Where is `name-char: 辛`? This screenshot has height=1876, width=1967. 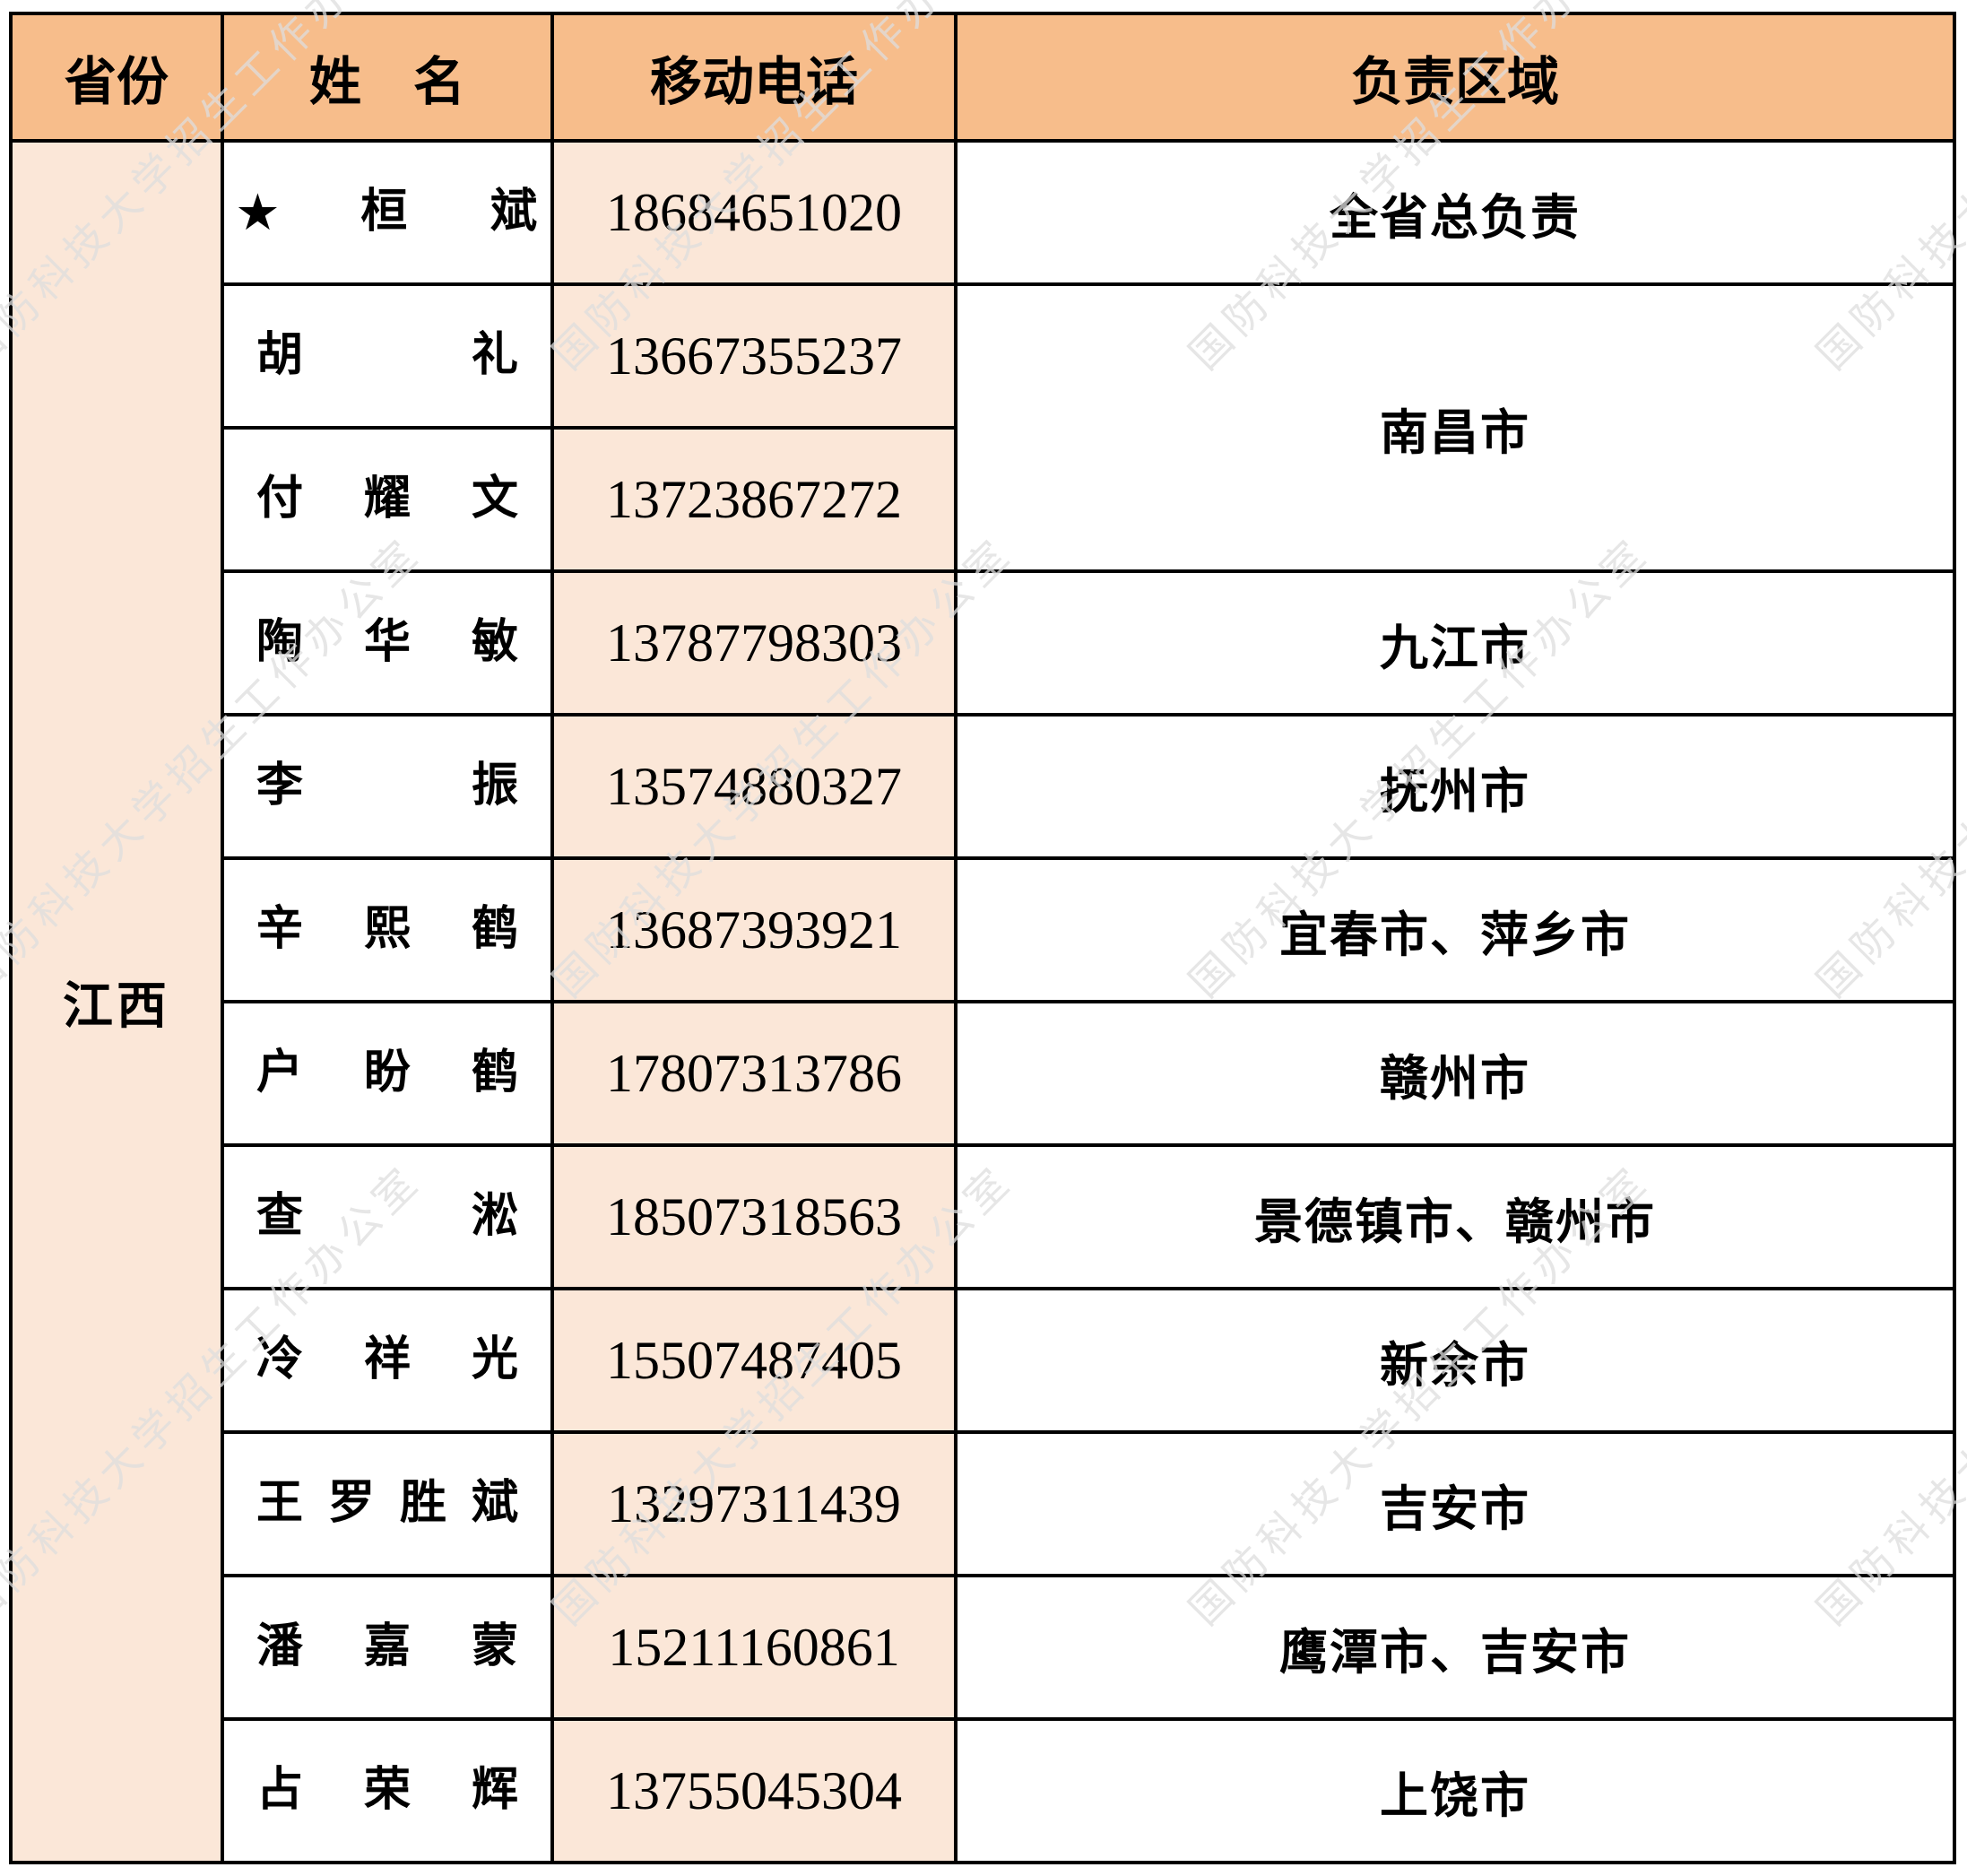
name-char: 辛 is located at coordinates (280, 930).